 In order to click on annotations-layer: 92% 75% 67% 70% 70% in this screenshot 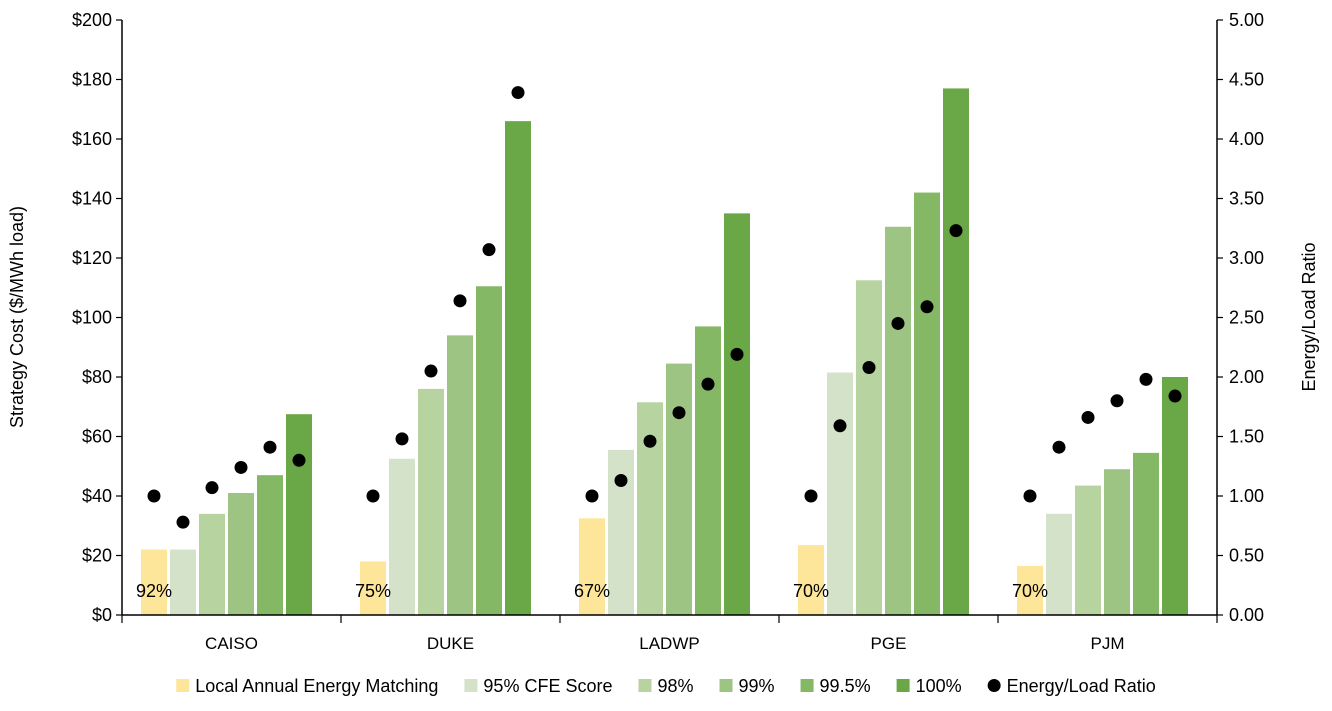, I will do `click(592, 591)`.